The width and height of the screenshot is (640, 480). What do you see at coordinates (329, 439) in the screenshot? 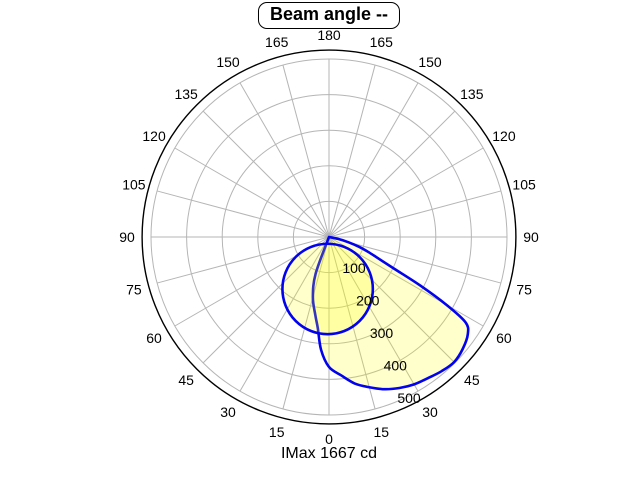
I see `angle-tick-label: 0` at bounding box center [329, 439].